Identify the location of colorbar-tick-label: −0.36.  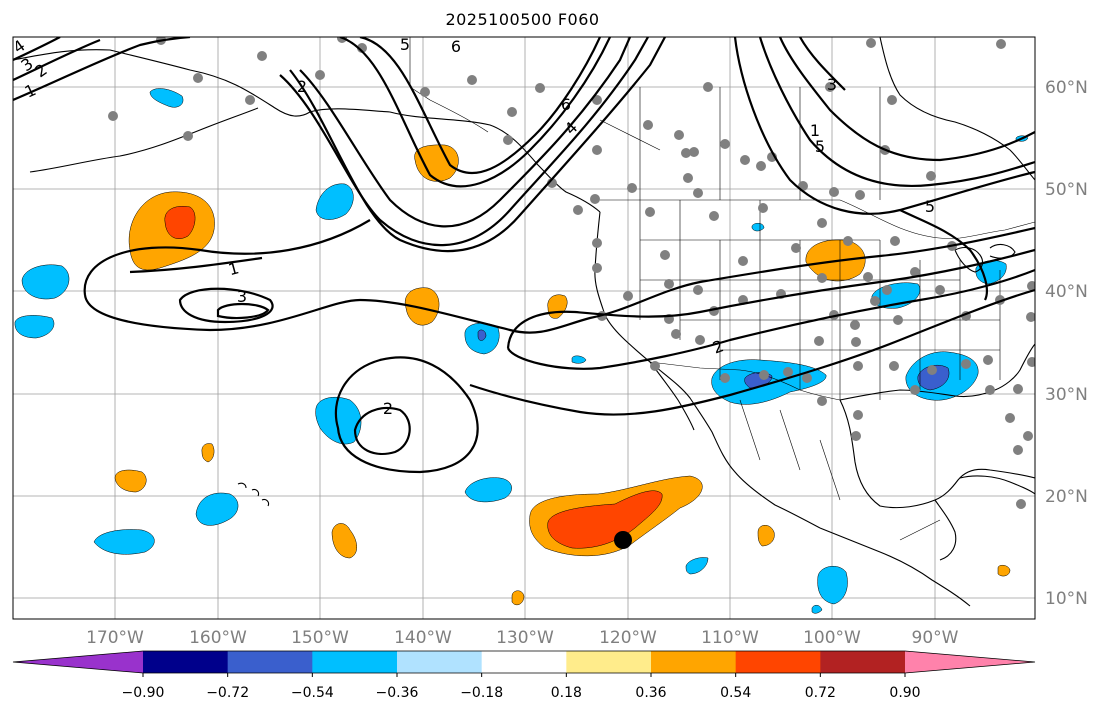
(397, 693).